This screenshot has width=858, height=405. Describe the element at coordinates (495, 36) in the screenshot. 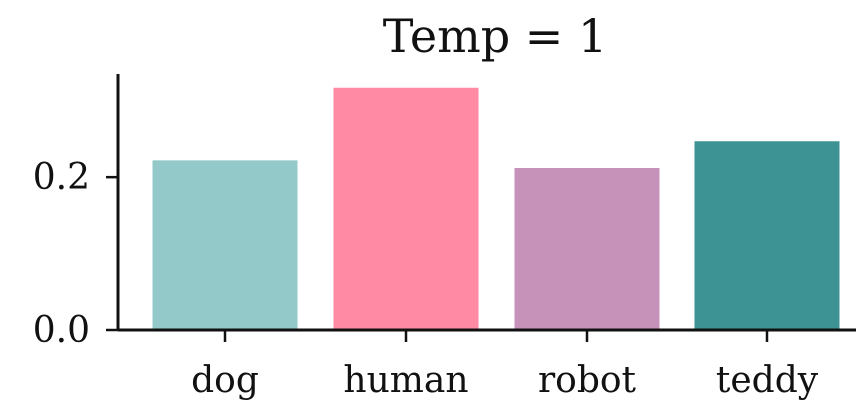

I see `chart-title: Temp = 1` at that location.